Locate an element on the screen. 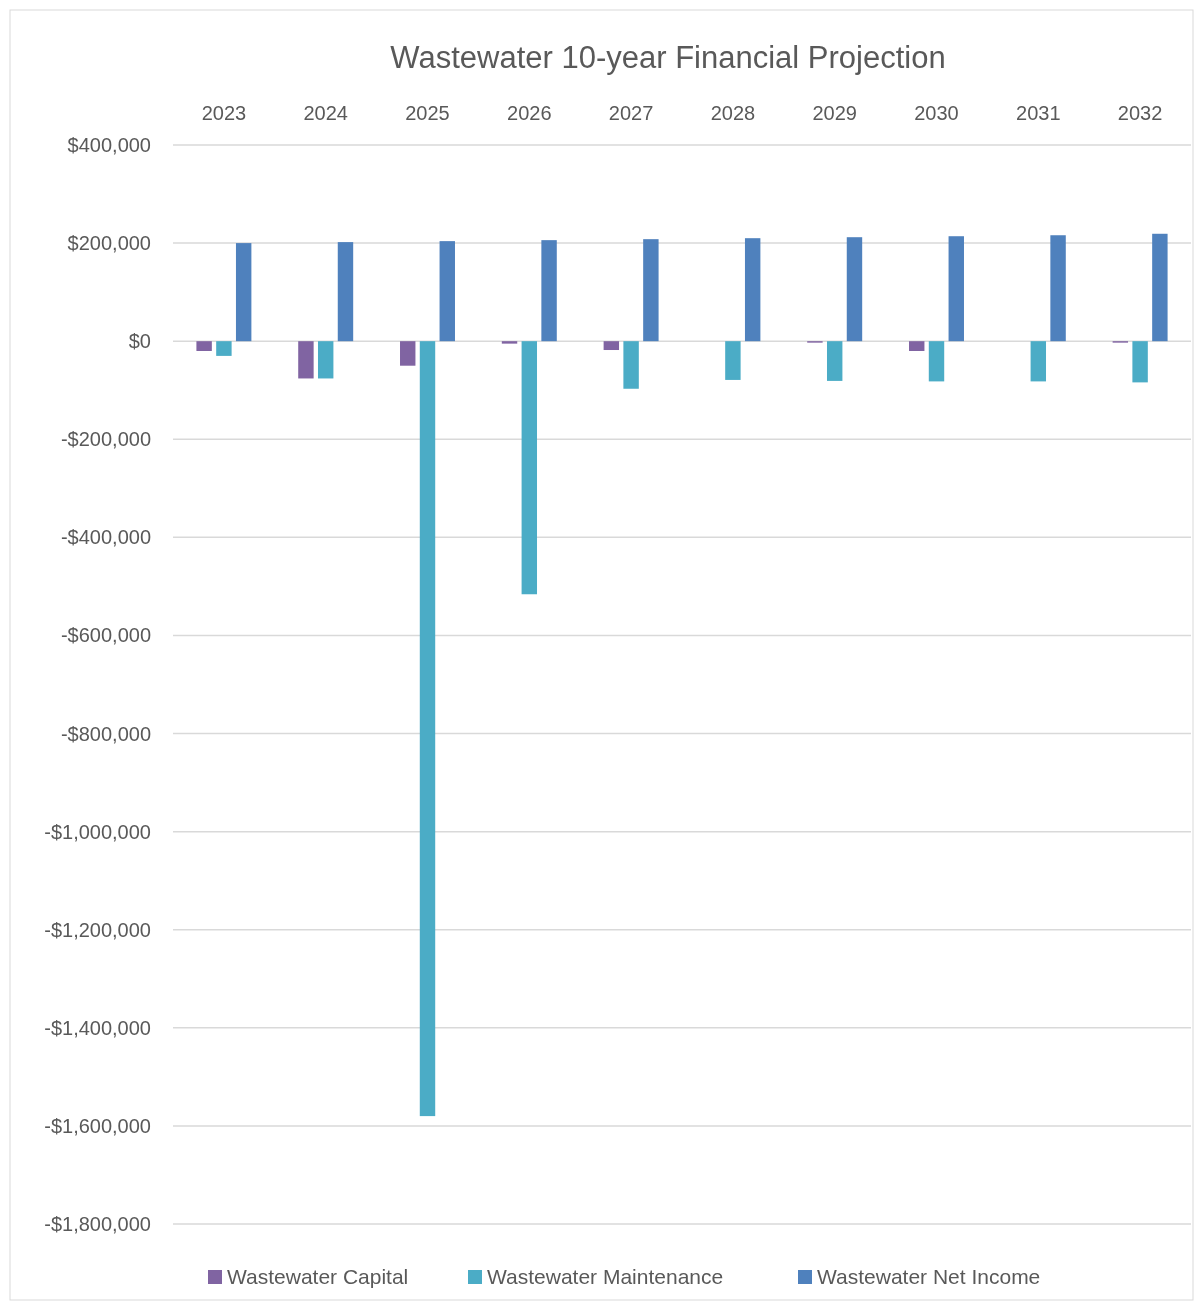 This screenshot has height=1302, width=1203. y-tick-label: -$800,000 is located at coordinates (105, 733).